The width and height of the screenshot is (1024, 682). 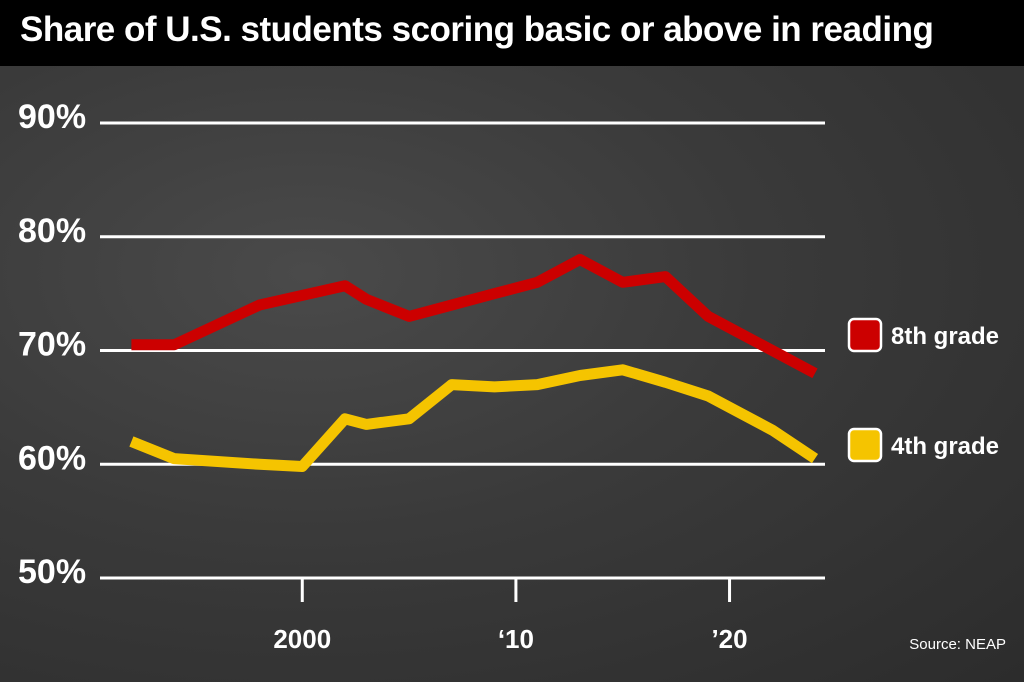 What do you see at coordinates (52, 572) in the screenshot?
I see `y-tick-label: 50%` at bounding box center [52, 572].